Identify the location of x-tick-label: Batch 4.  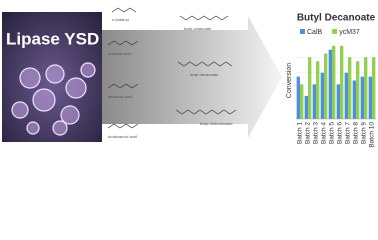
(324, 133).